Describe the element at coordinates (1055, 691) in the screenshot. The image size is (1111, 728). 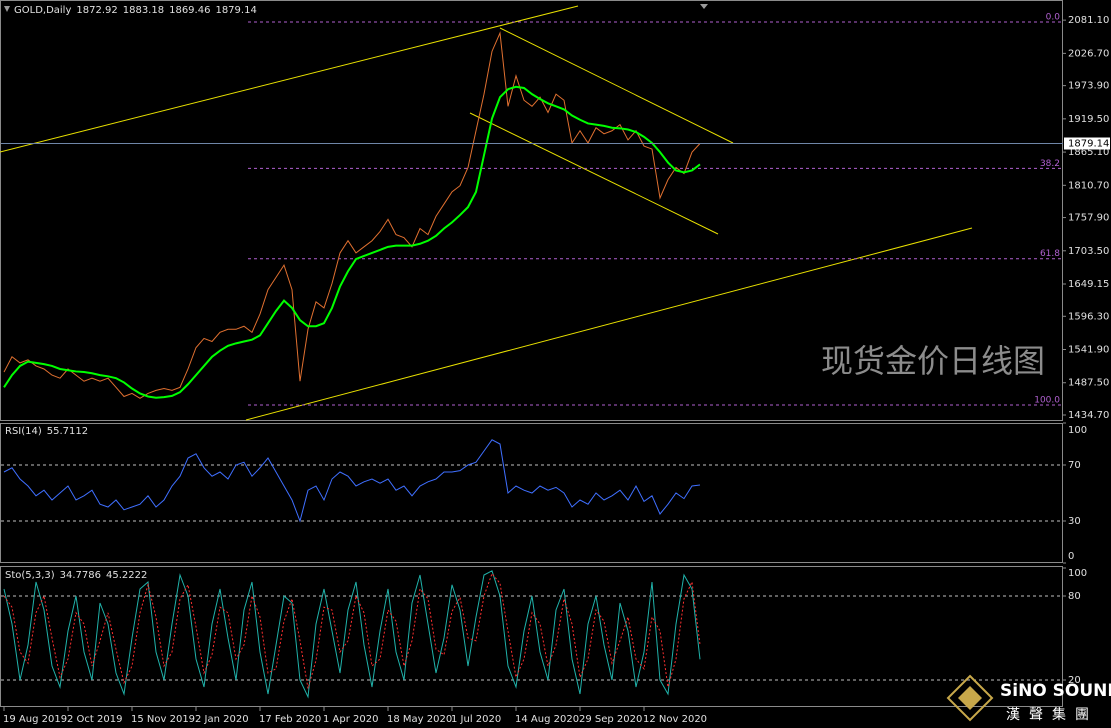
I see `logo-name: SiNO SOUND` at that location.